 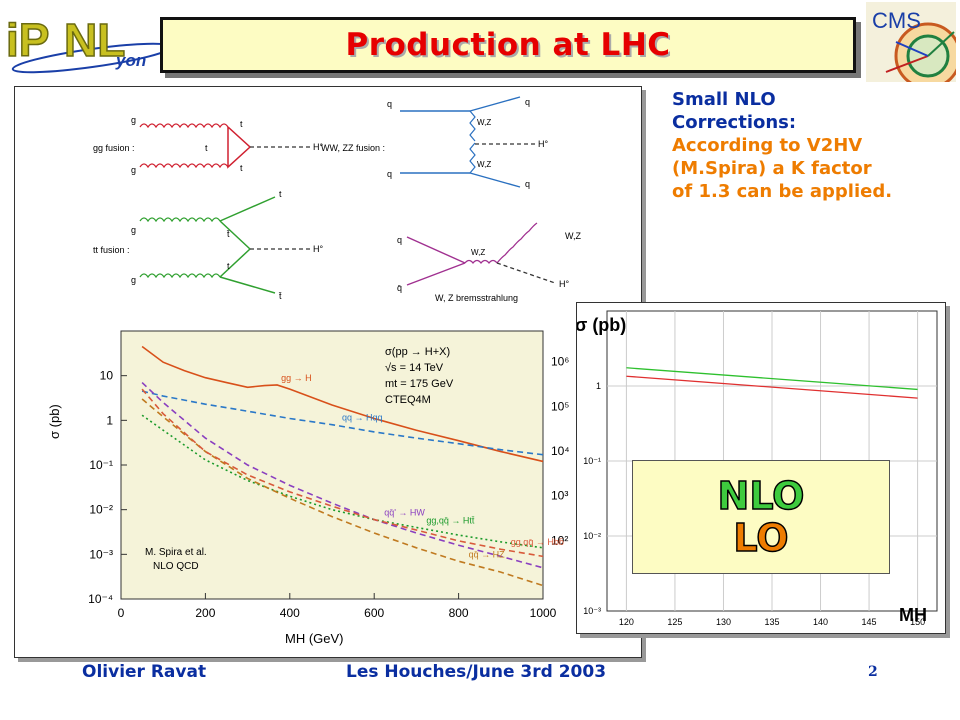 What do you see at coordinates (296, 378) in the screenshot?
I see `series-label: gg → H` at bounding box center [296, 378].